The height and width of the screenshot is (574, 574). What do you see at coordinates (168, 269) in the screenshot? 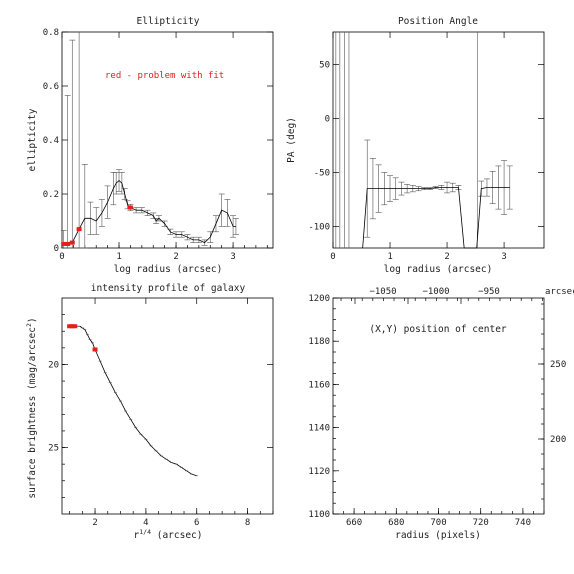
I see `ellipticity-xlabel: log radius (arcsec)` at bounding box center [168, 269].